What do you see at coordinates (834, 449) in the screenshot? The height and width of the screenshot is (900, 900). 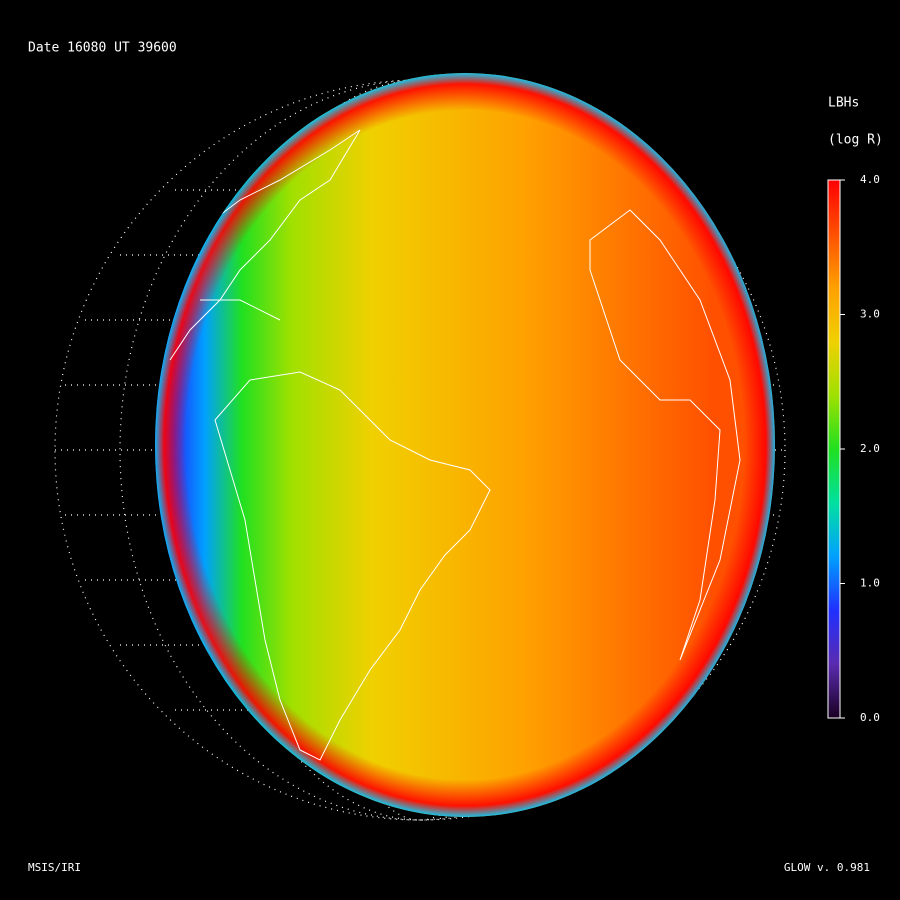 I see `colorbar` at bounding box center [834, 449].